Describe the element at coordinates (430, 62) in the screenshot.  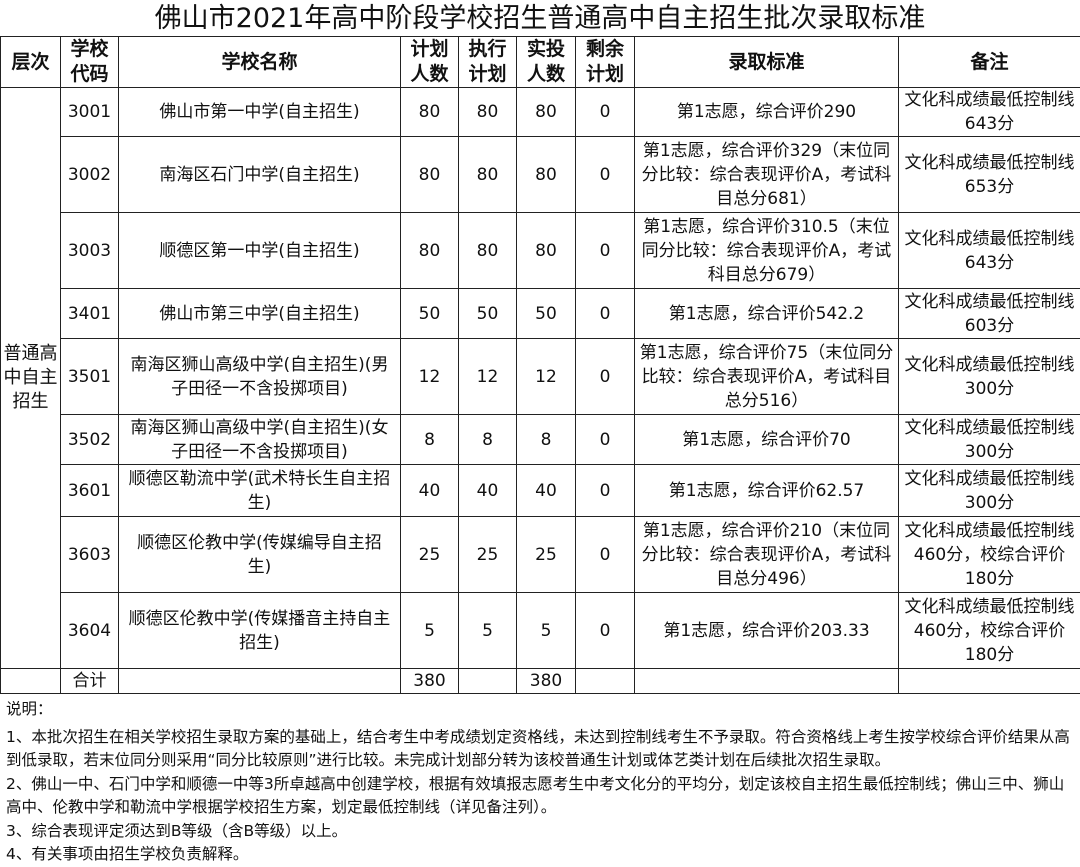
I see `column-header: 计划人数` at that location.